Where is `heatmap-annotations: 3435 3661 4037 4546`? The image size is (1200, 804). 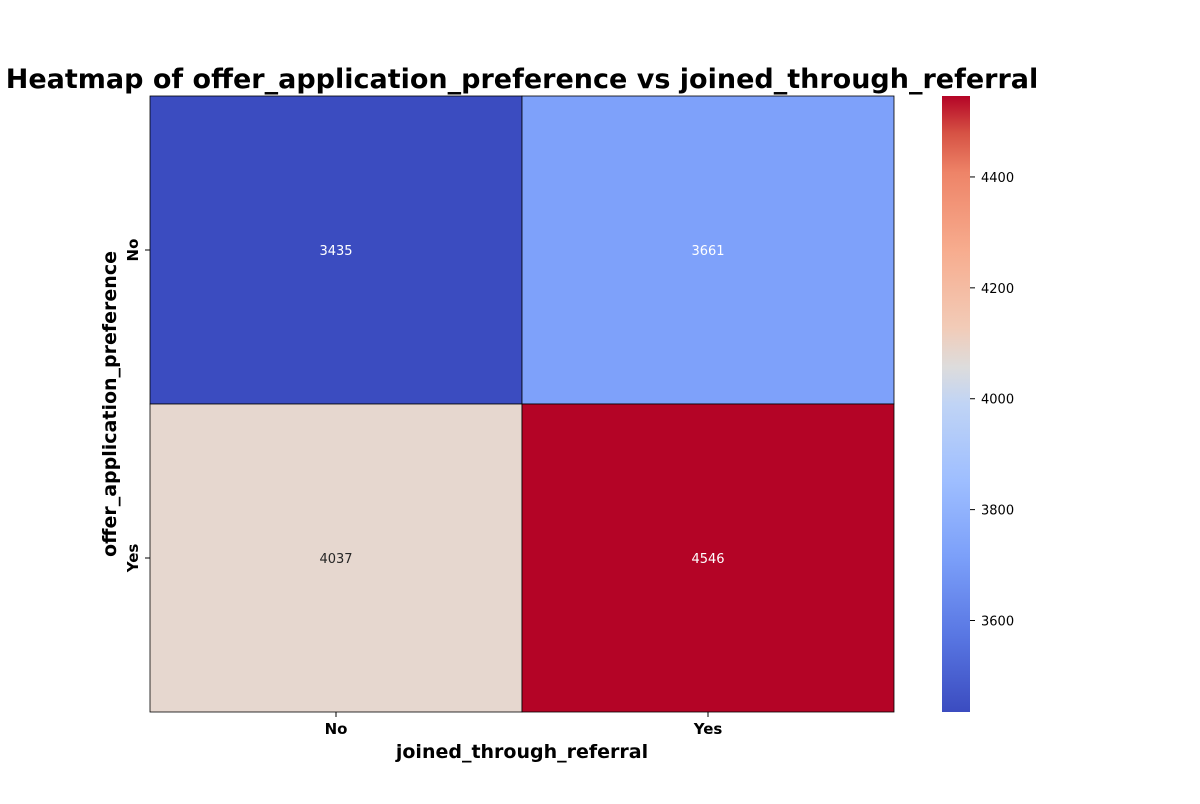 heatmap-annotations: 3435 3661 4037 4546 is located at coordinates (521, 405).